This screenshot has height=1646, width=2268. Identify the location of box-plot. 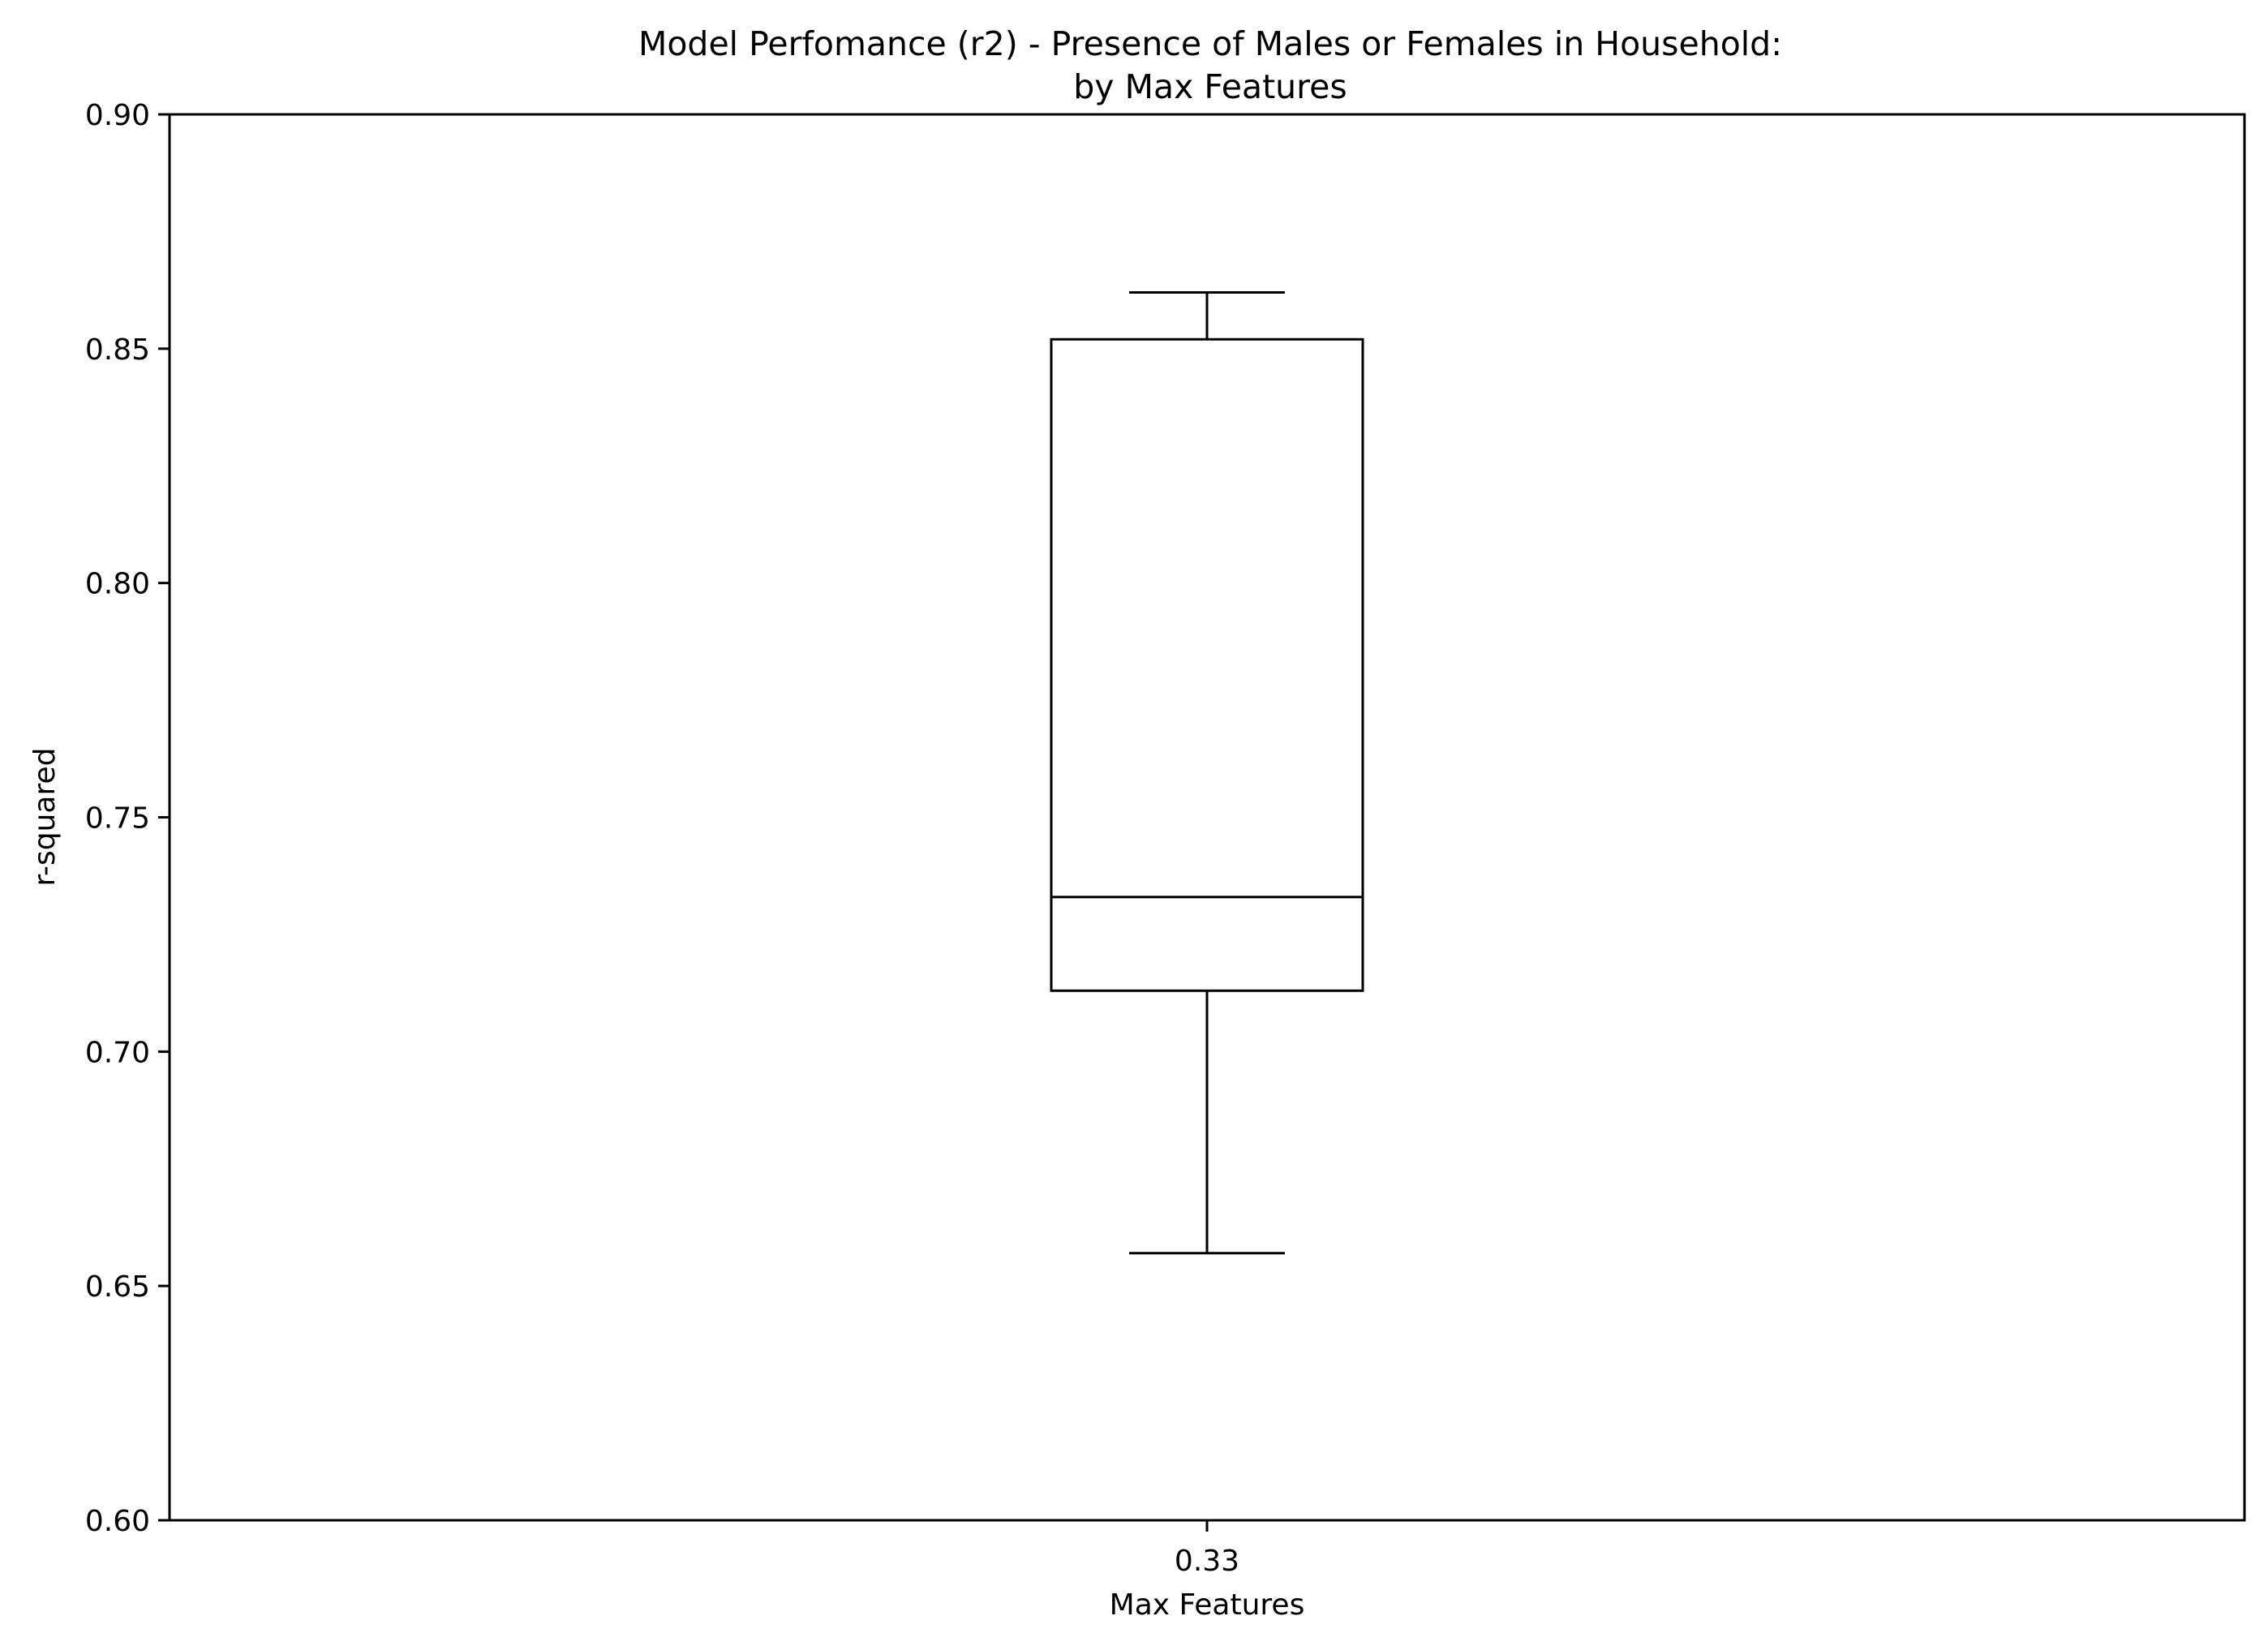
(1207, 773).